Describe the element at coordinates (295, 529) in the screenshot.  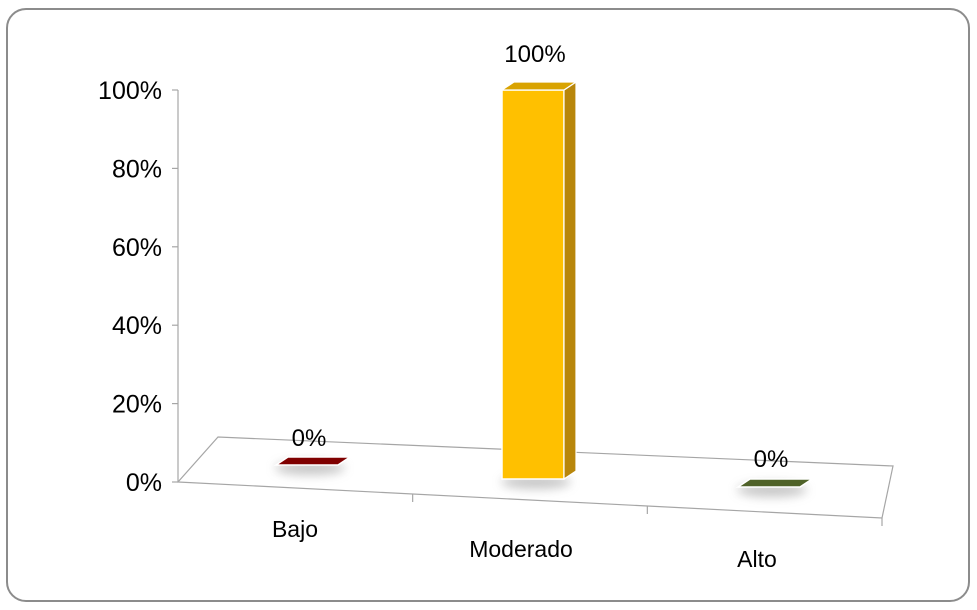
I see `x-tick-label: Bajo` at that location.